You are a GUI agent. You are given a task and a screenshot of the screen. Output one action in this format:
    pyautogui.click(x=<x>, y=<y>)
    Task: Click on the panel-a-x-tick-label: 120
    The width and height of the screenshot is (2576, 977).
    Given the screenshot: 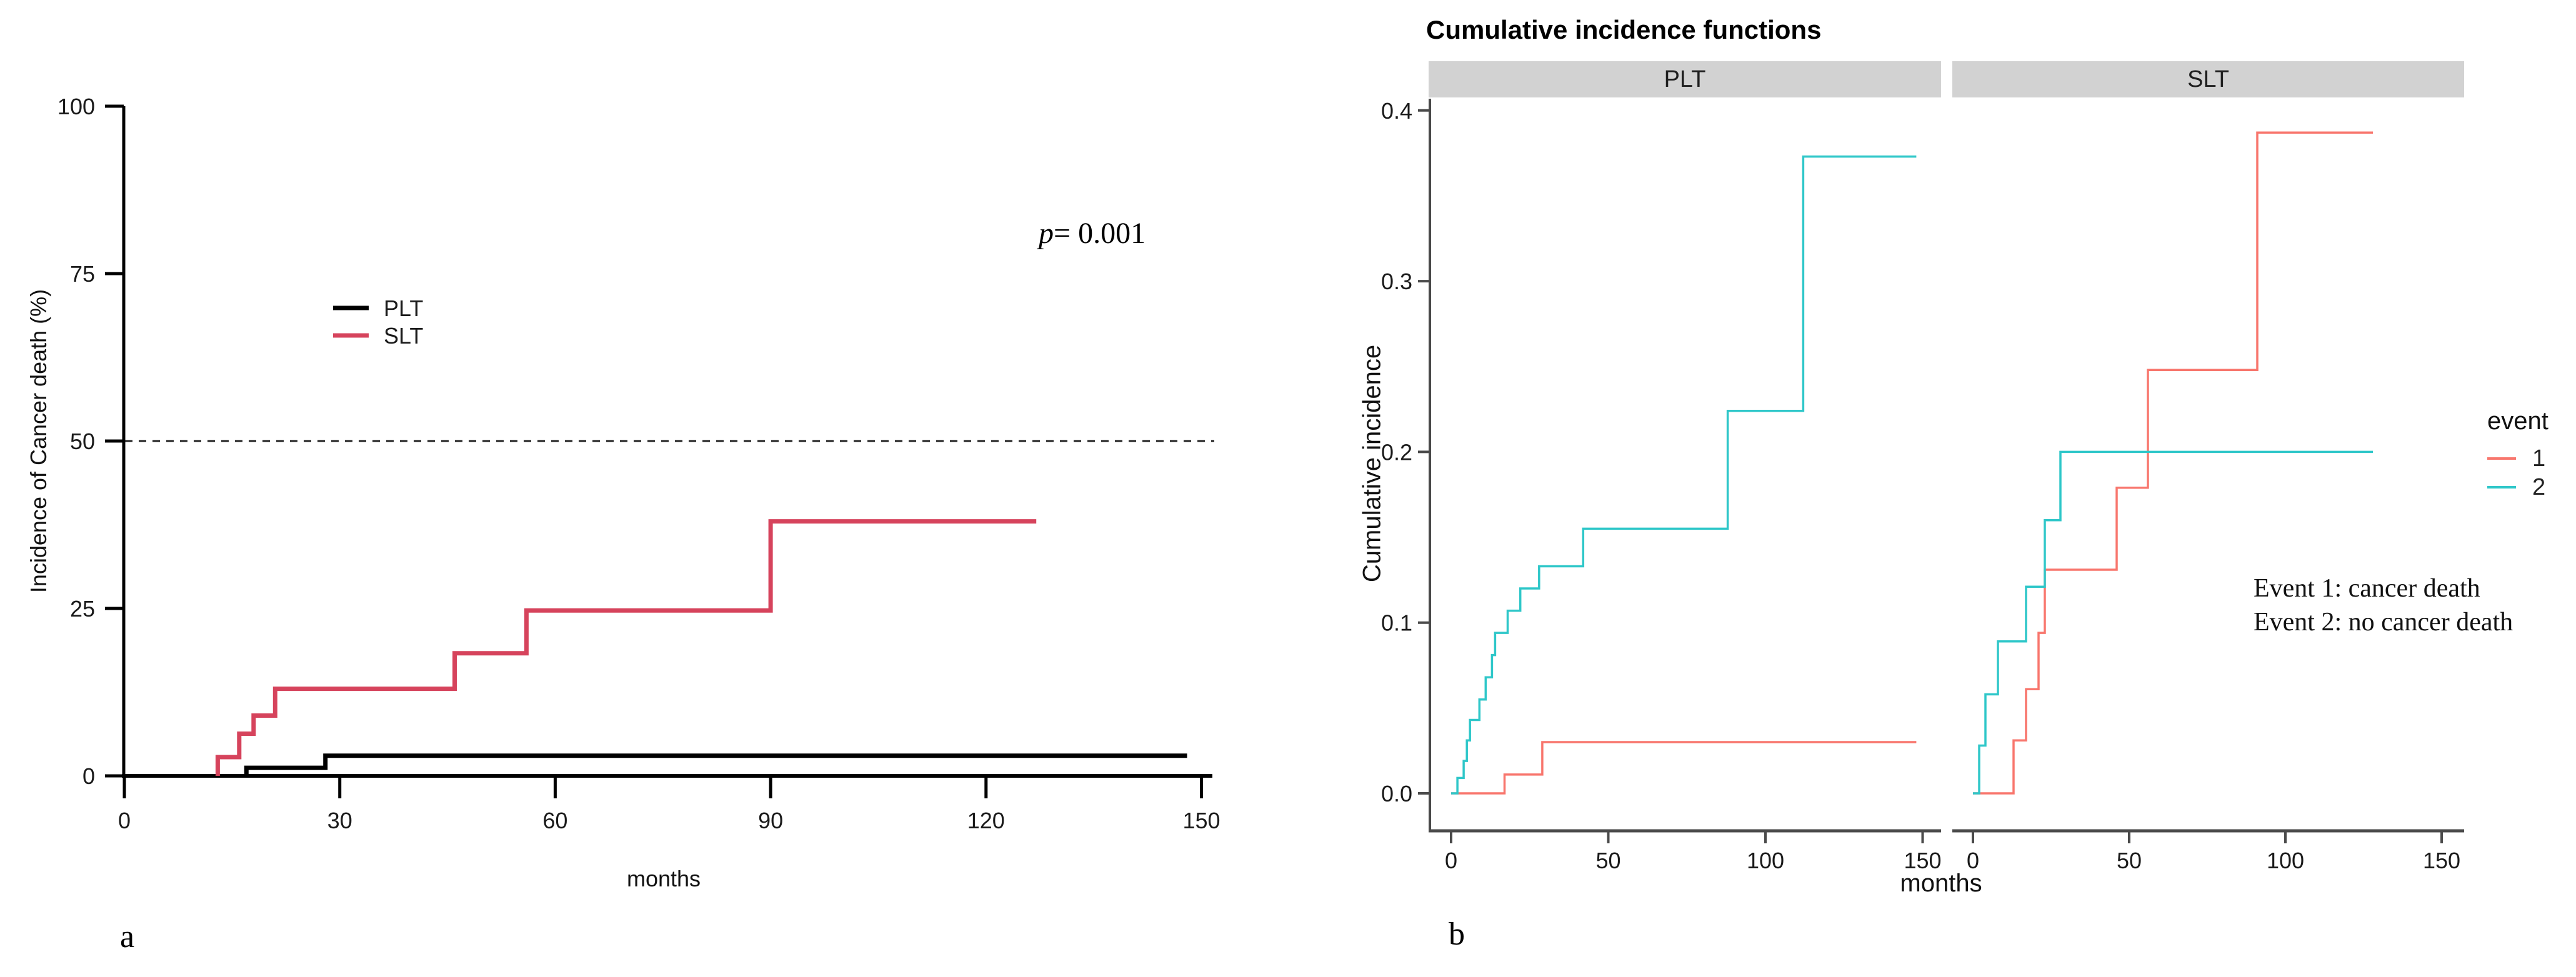 What is the action you would take?
    pyautogui.click(x=986, y=820)
    